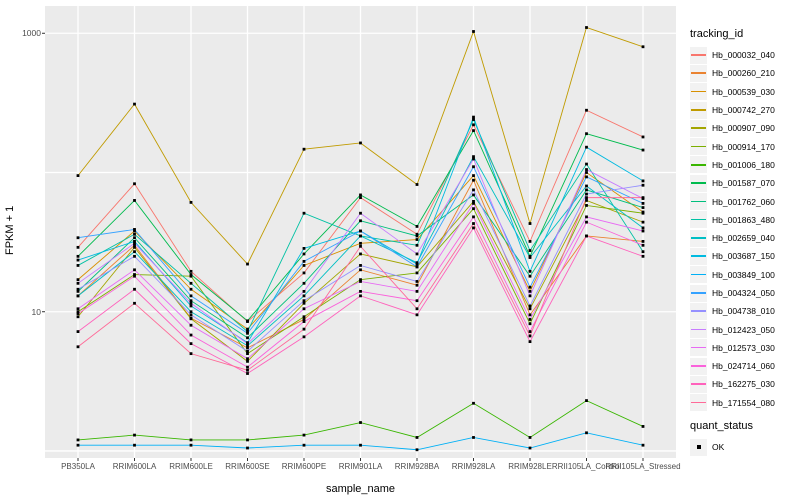 The width and height of the screenshot is (800, 500). I want to click on x-tick-label: RRIM600SE, so click(247, 466).